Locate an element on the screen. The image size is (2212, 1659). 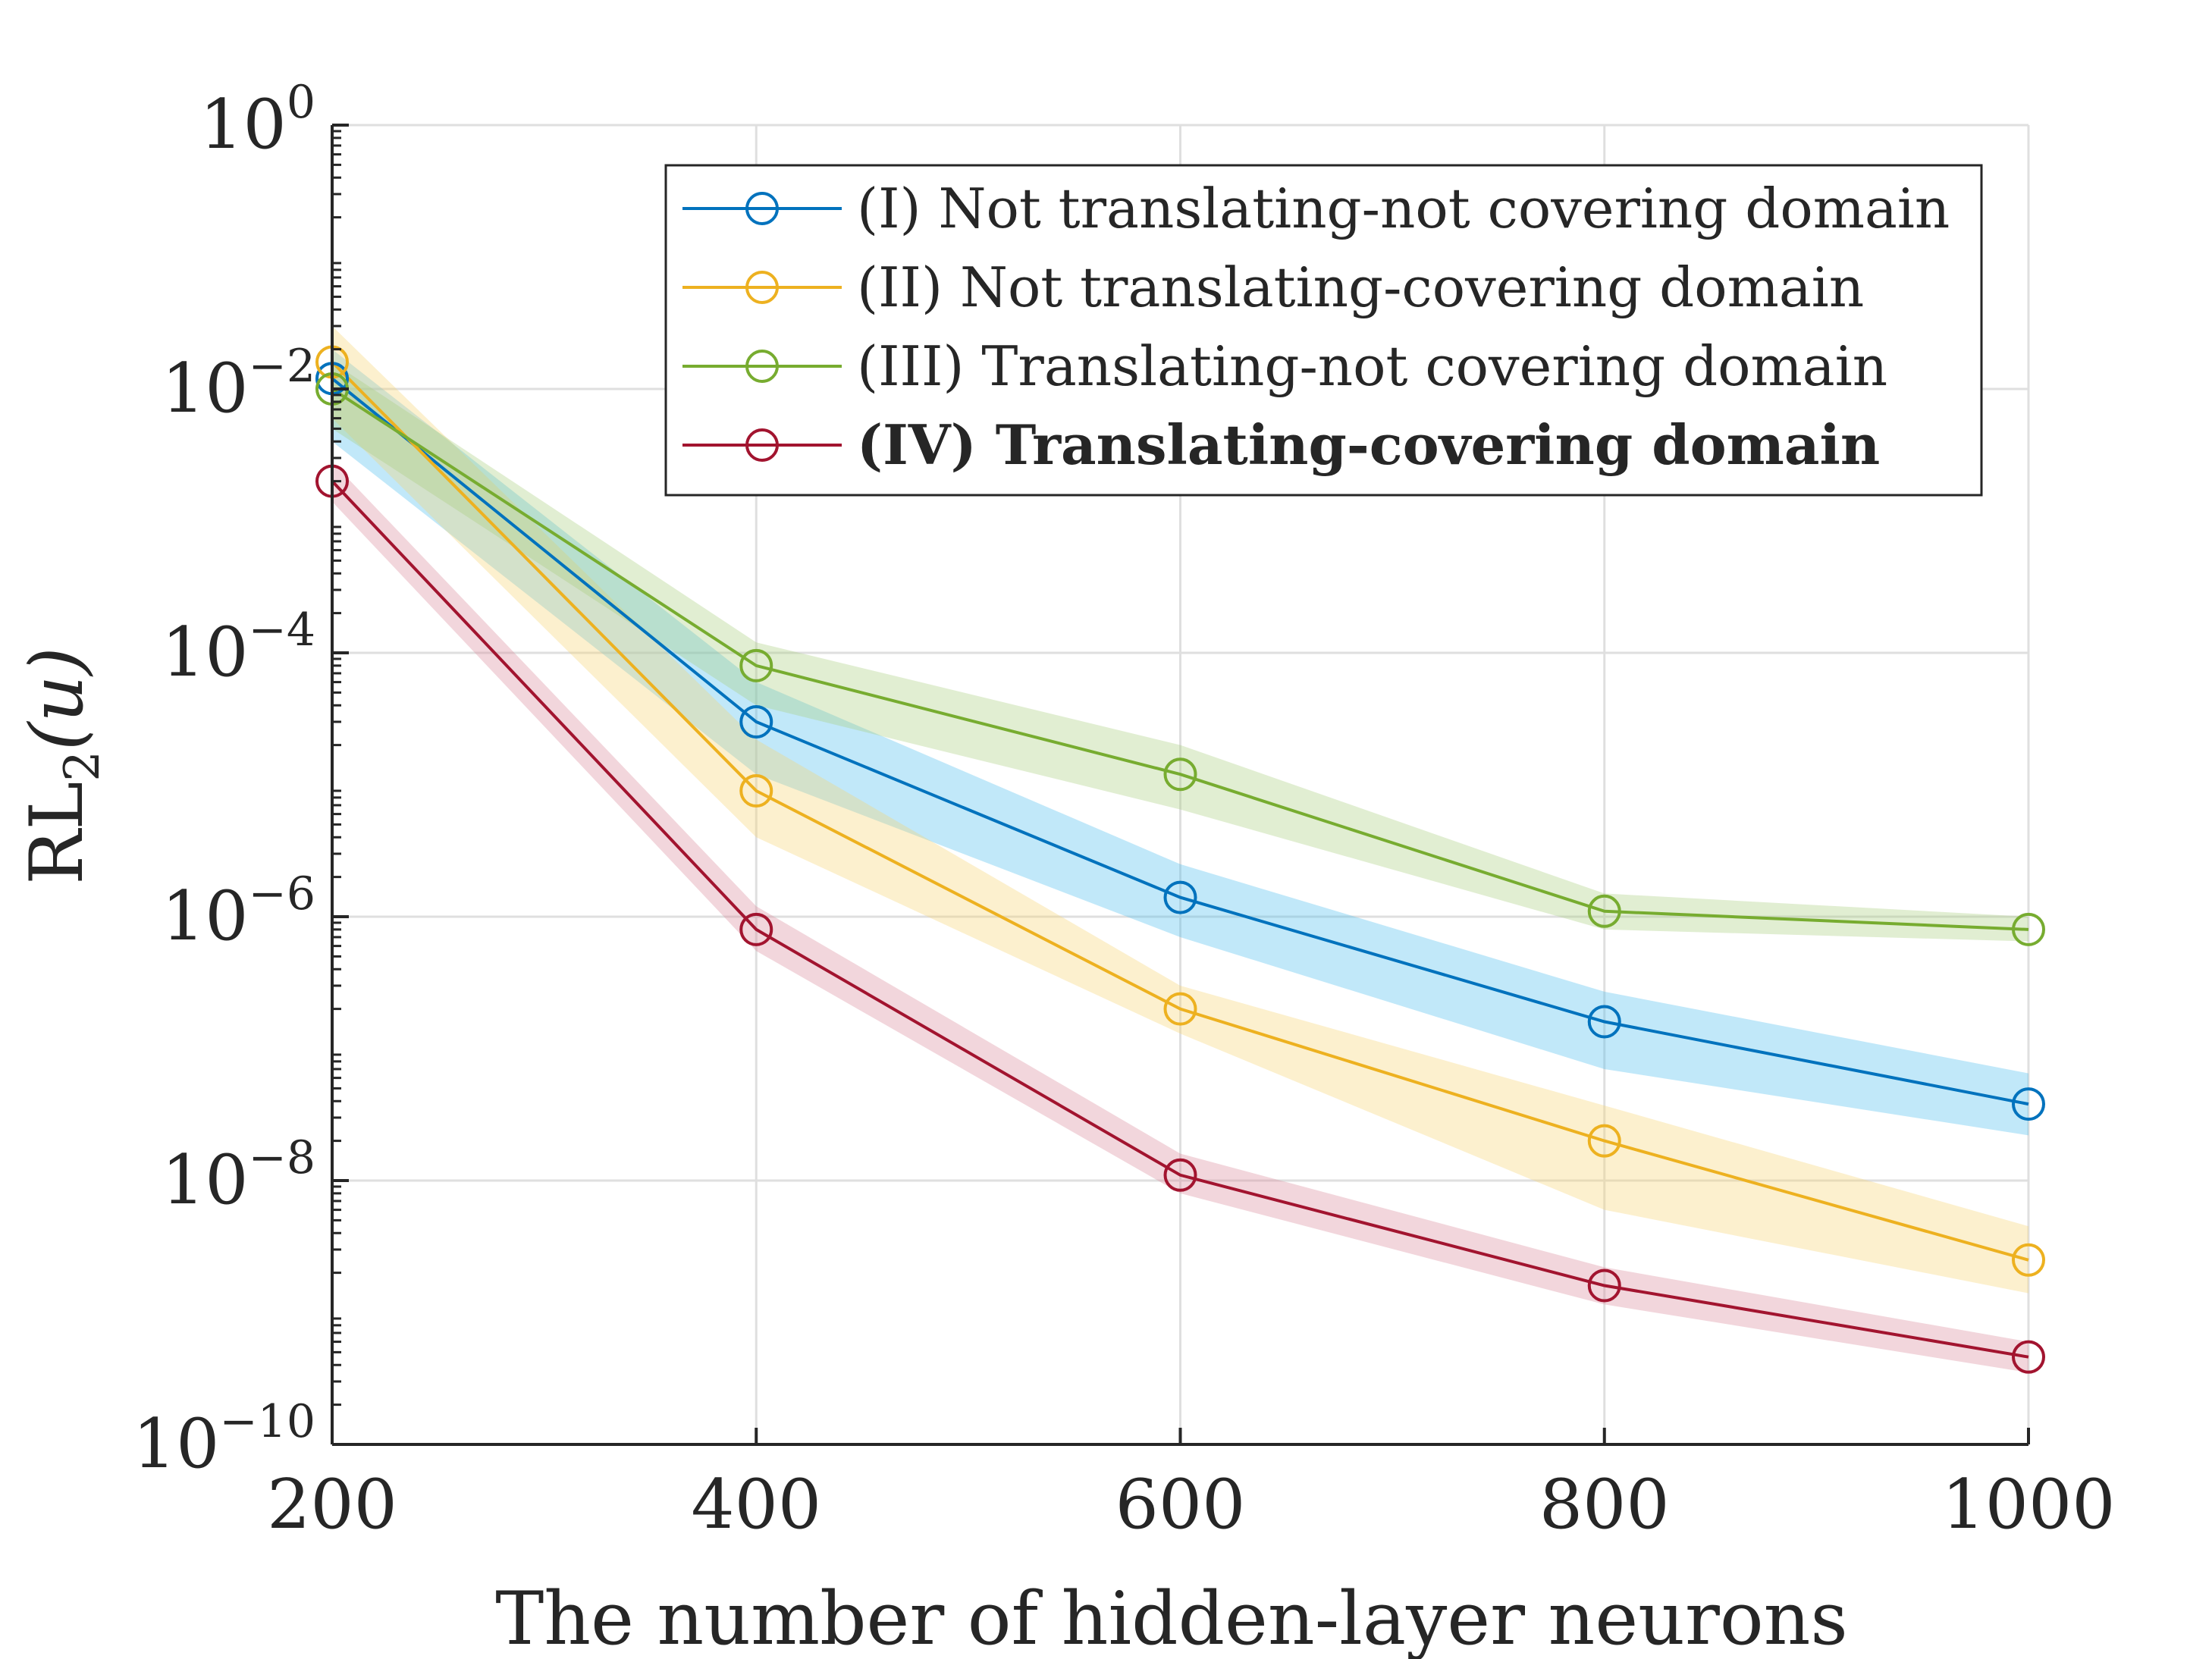
y-tick-label-1: 10⁻² is located at coordinates (239, 384).